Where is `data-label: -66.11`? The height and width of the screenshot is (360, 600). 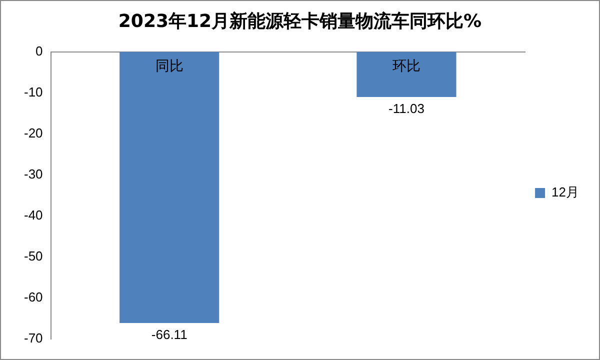 data-label: -66.11 is located at coordinates (169, 334).